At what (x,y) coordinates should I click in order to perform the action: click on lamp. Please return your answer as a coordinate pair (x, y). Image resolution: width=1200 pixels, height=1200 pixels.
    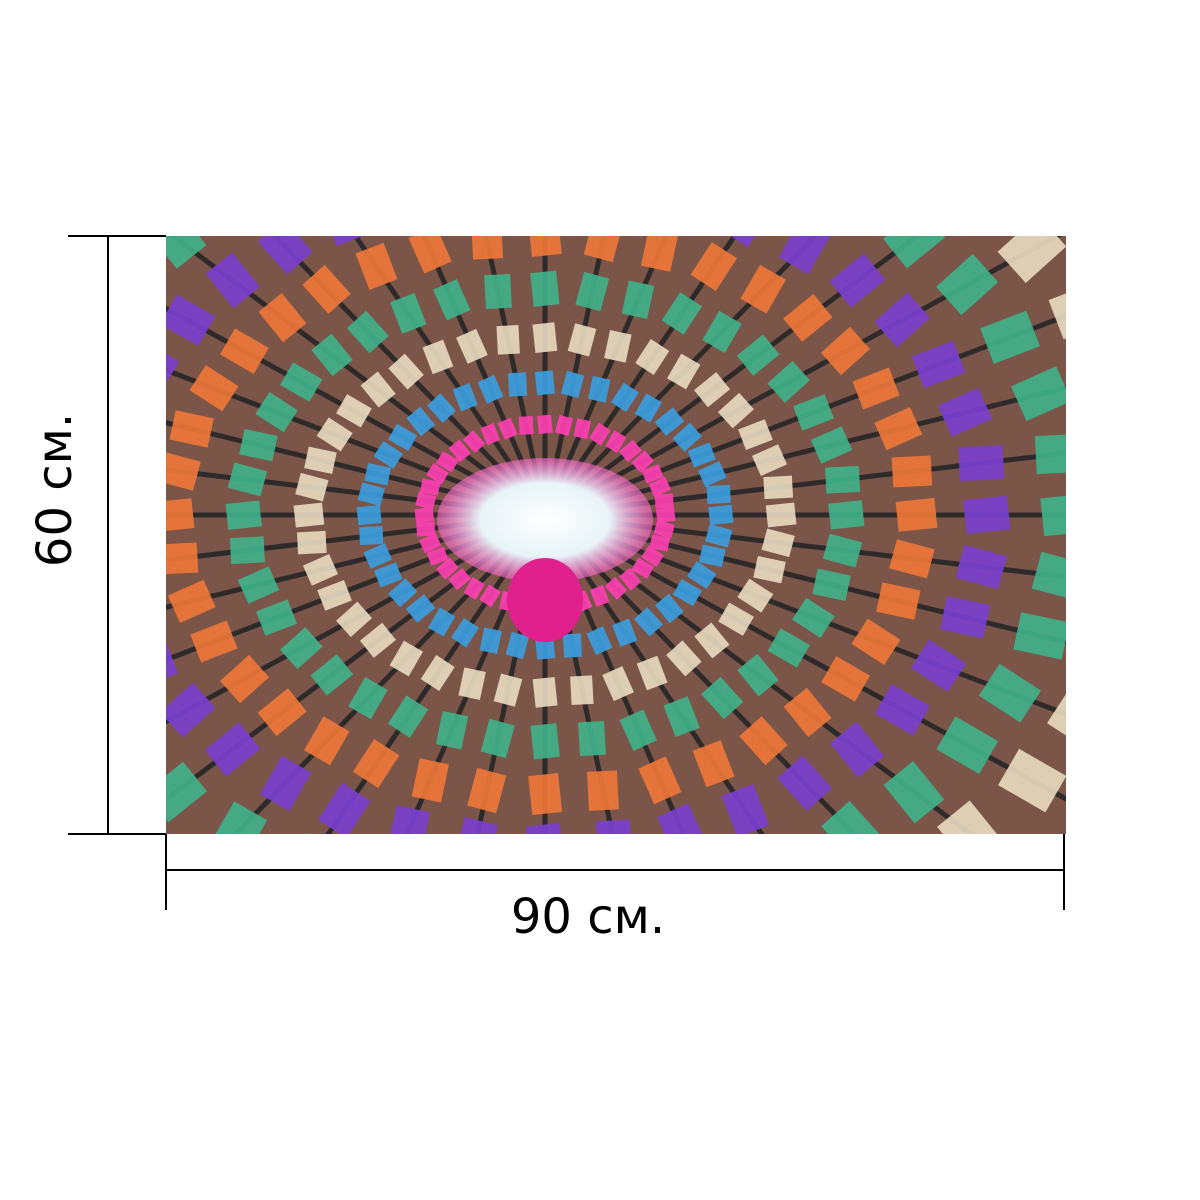
    Looking at the image, I should click on (545, 600).